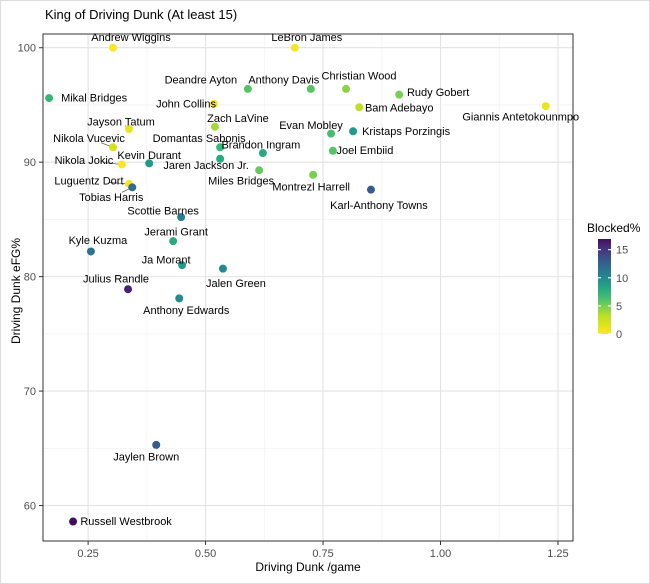  Describe the element at coordinates (604, 286) in the screenshot. I see `legend-gradient-bar` at that location.